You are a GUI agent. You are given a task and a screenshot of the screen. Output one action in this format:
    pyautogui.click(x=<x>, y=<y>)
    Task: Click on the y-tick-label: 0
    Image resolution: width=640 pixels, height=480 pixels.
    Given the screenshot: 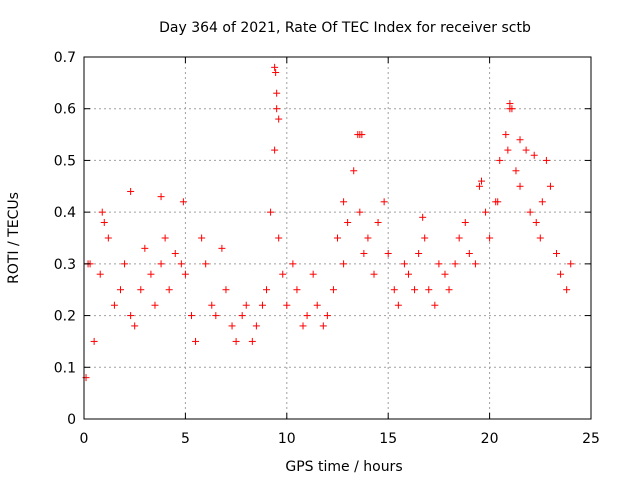 What is the action you would take?
    pyautogui.click(x=71, y=420)
    